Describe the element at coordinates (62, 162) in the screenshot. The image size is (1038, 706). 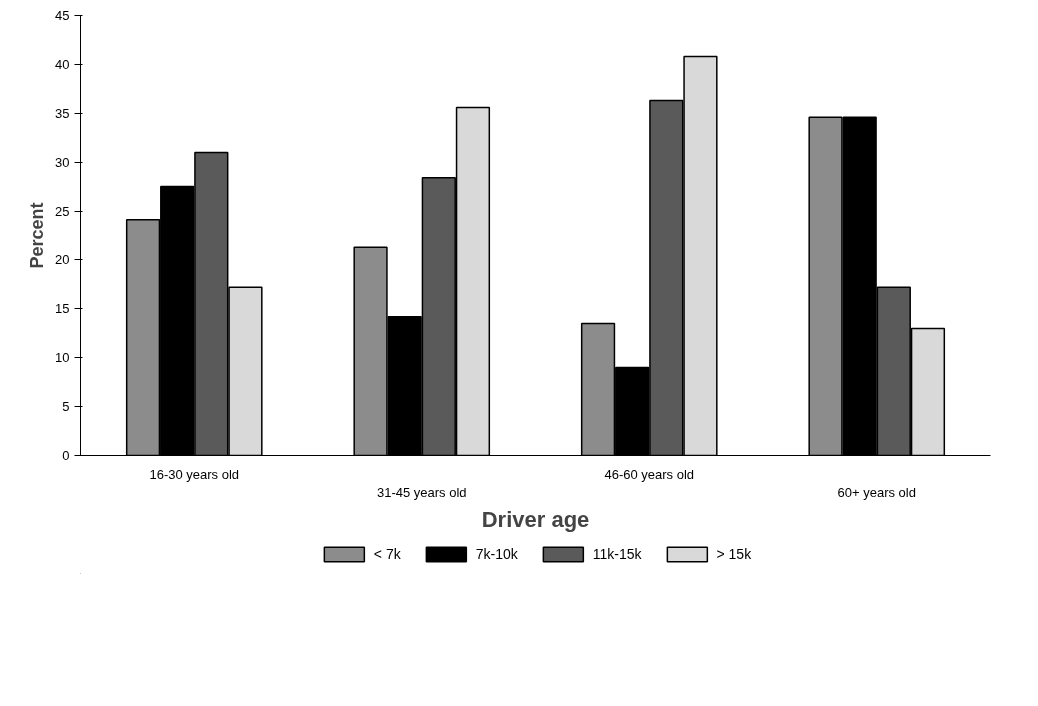
I see `y-tick-label: 30` at that location.